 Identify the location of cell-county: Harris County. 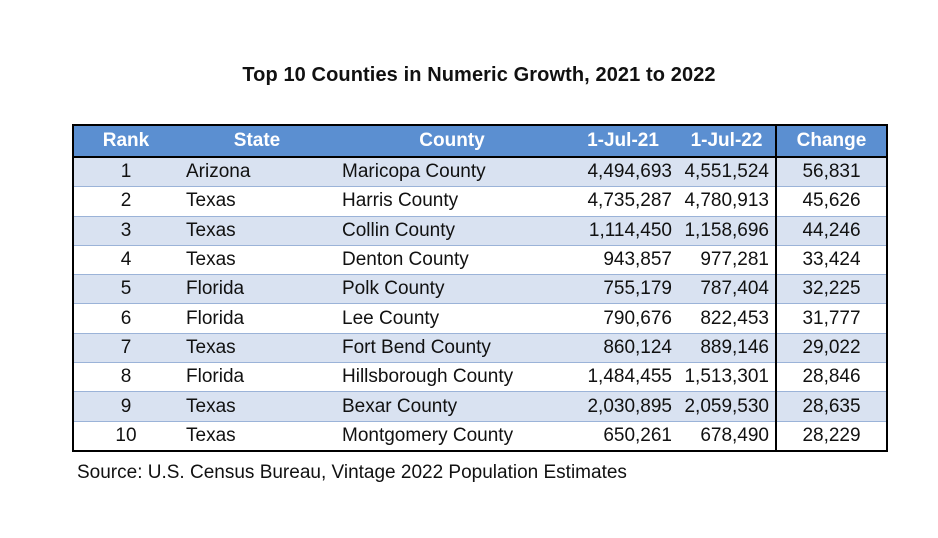
(452, 201).